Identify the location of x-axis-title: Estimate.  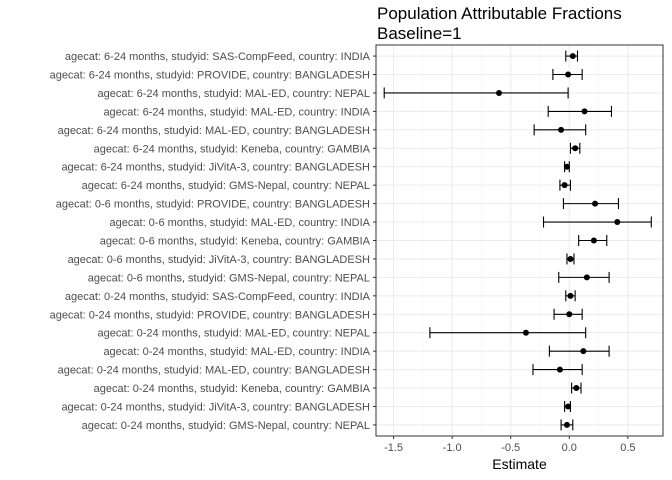
(519, 464).